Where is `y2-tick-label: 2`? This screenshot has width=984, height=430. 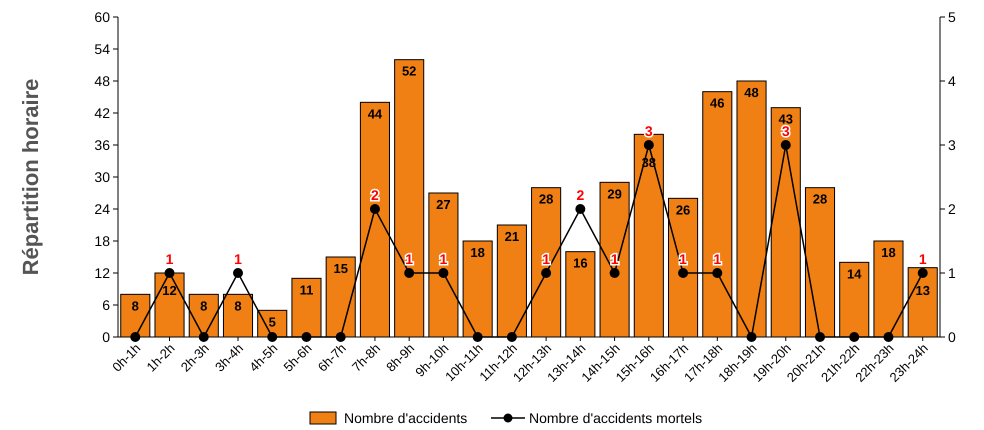 y2-tick-label: 2 is located at coordinates (952, 209).